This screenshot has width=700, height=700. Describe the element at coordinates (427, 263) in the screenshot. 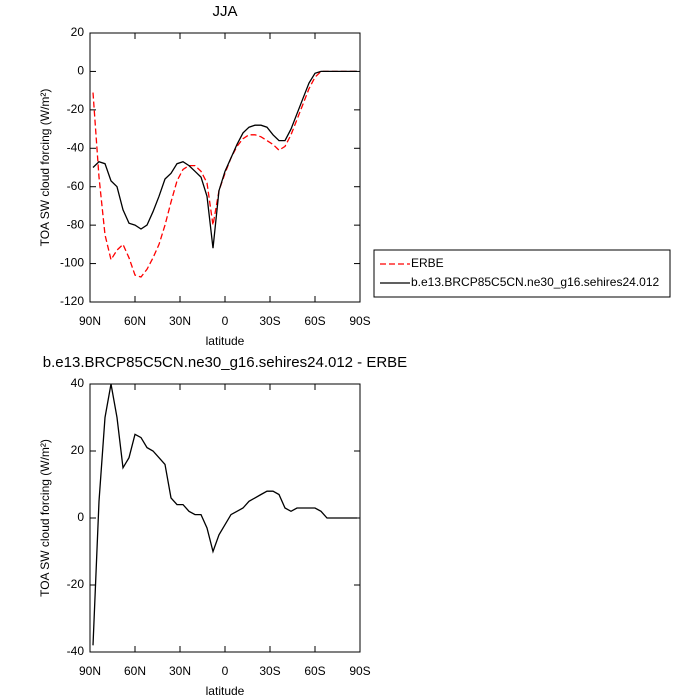

I see `legend-label: ERBE` at that location.